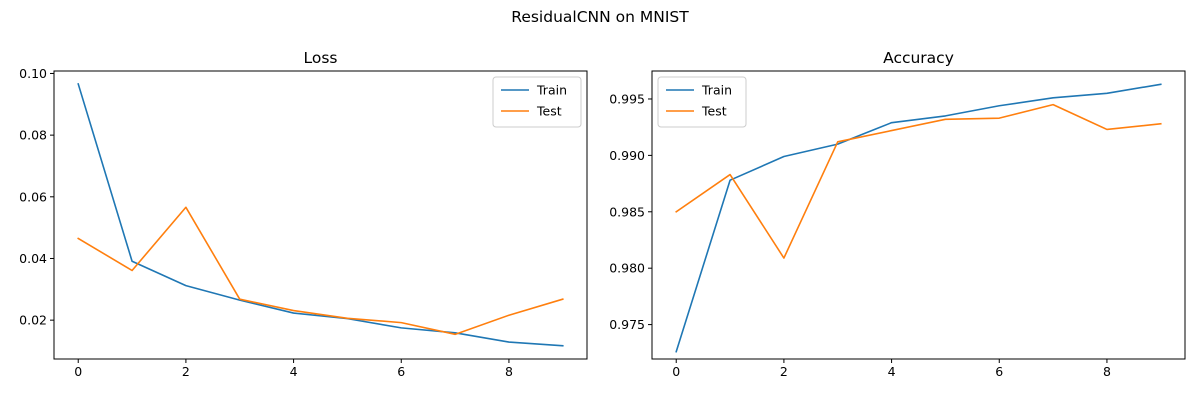 Image resolution: width=1200 pixels, height=400 pixels. Describe the element at coordinates (320, 271) in the screenshot. I see `series-line-test` at that location.